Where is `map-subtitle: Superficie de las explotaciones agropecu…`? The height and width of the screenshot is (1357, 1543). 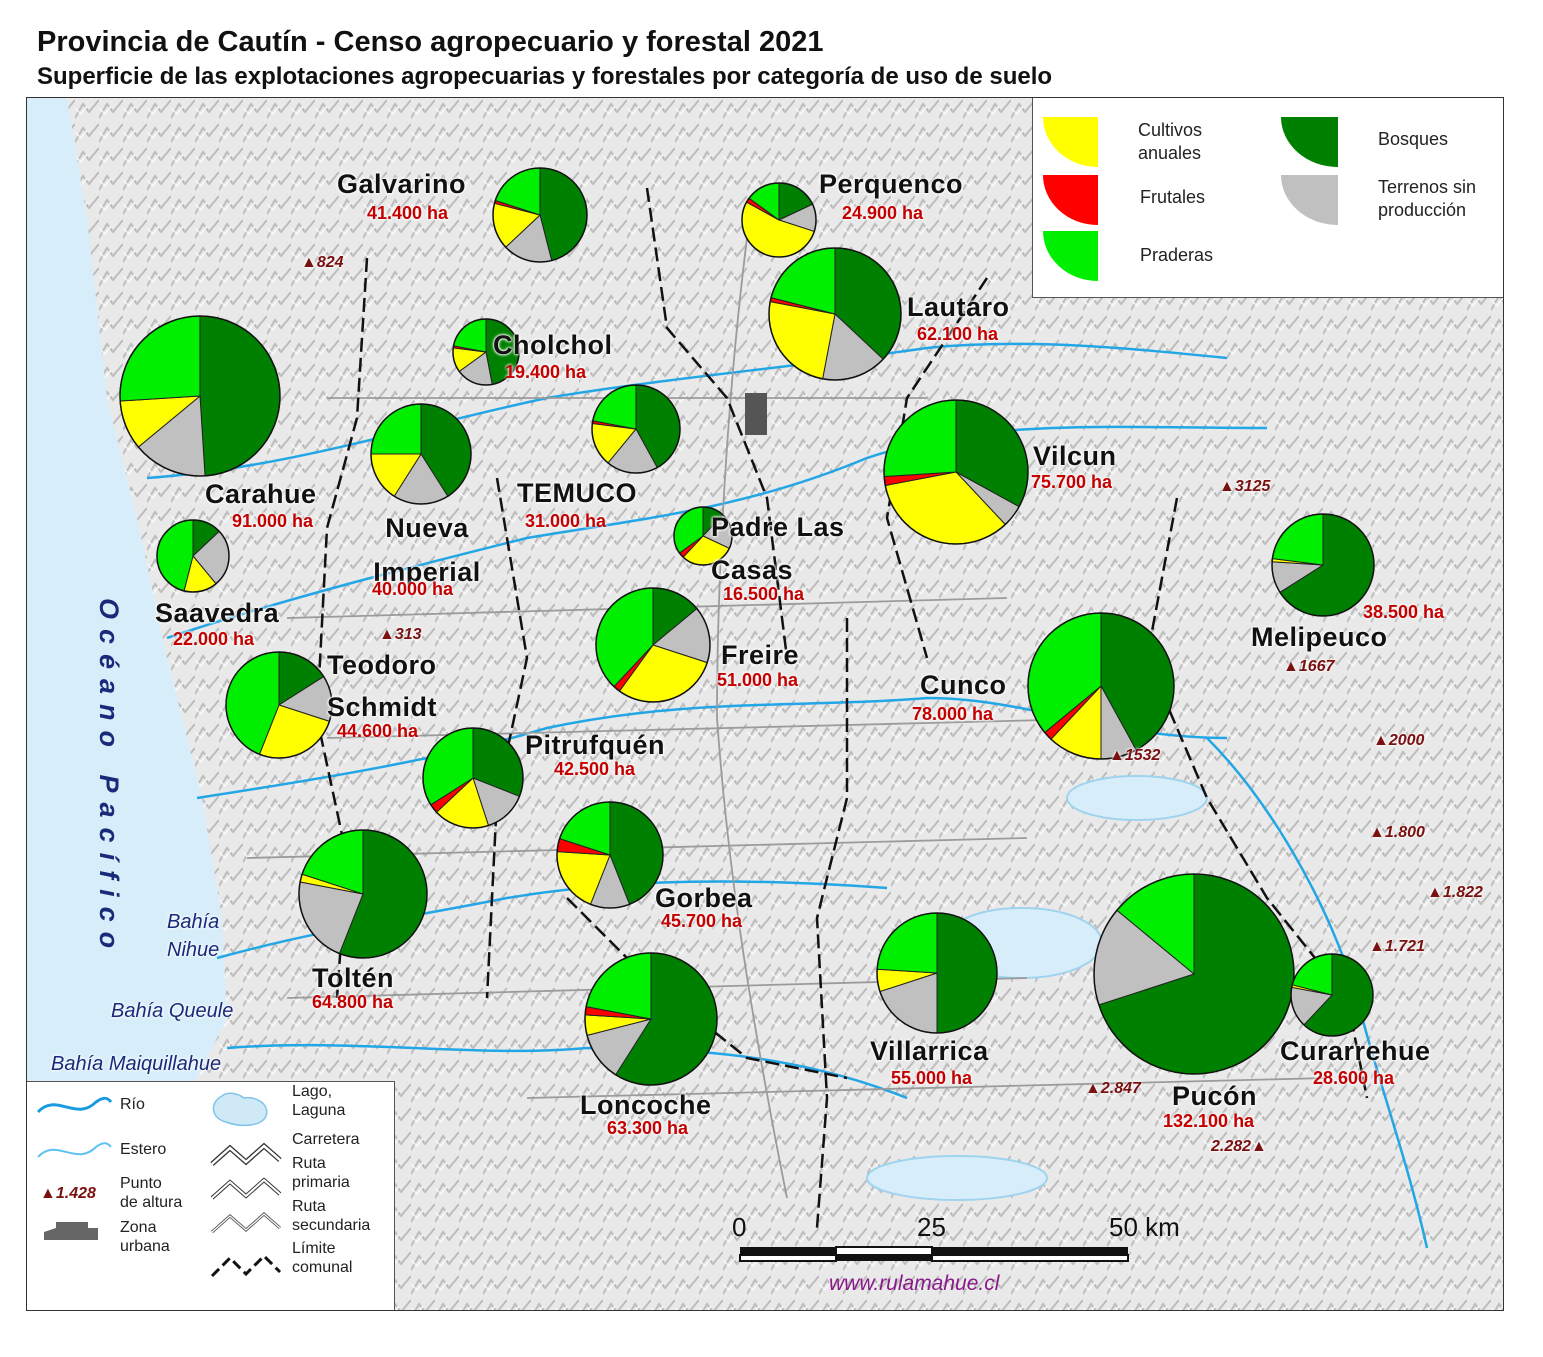
map-subtitle: Superficie de las explotaciones agropecu… is located at coordinates (545, 76).